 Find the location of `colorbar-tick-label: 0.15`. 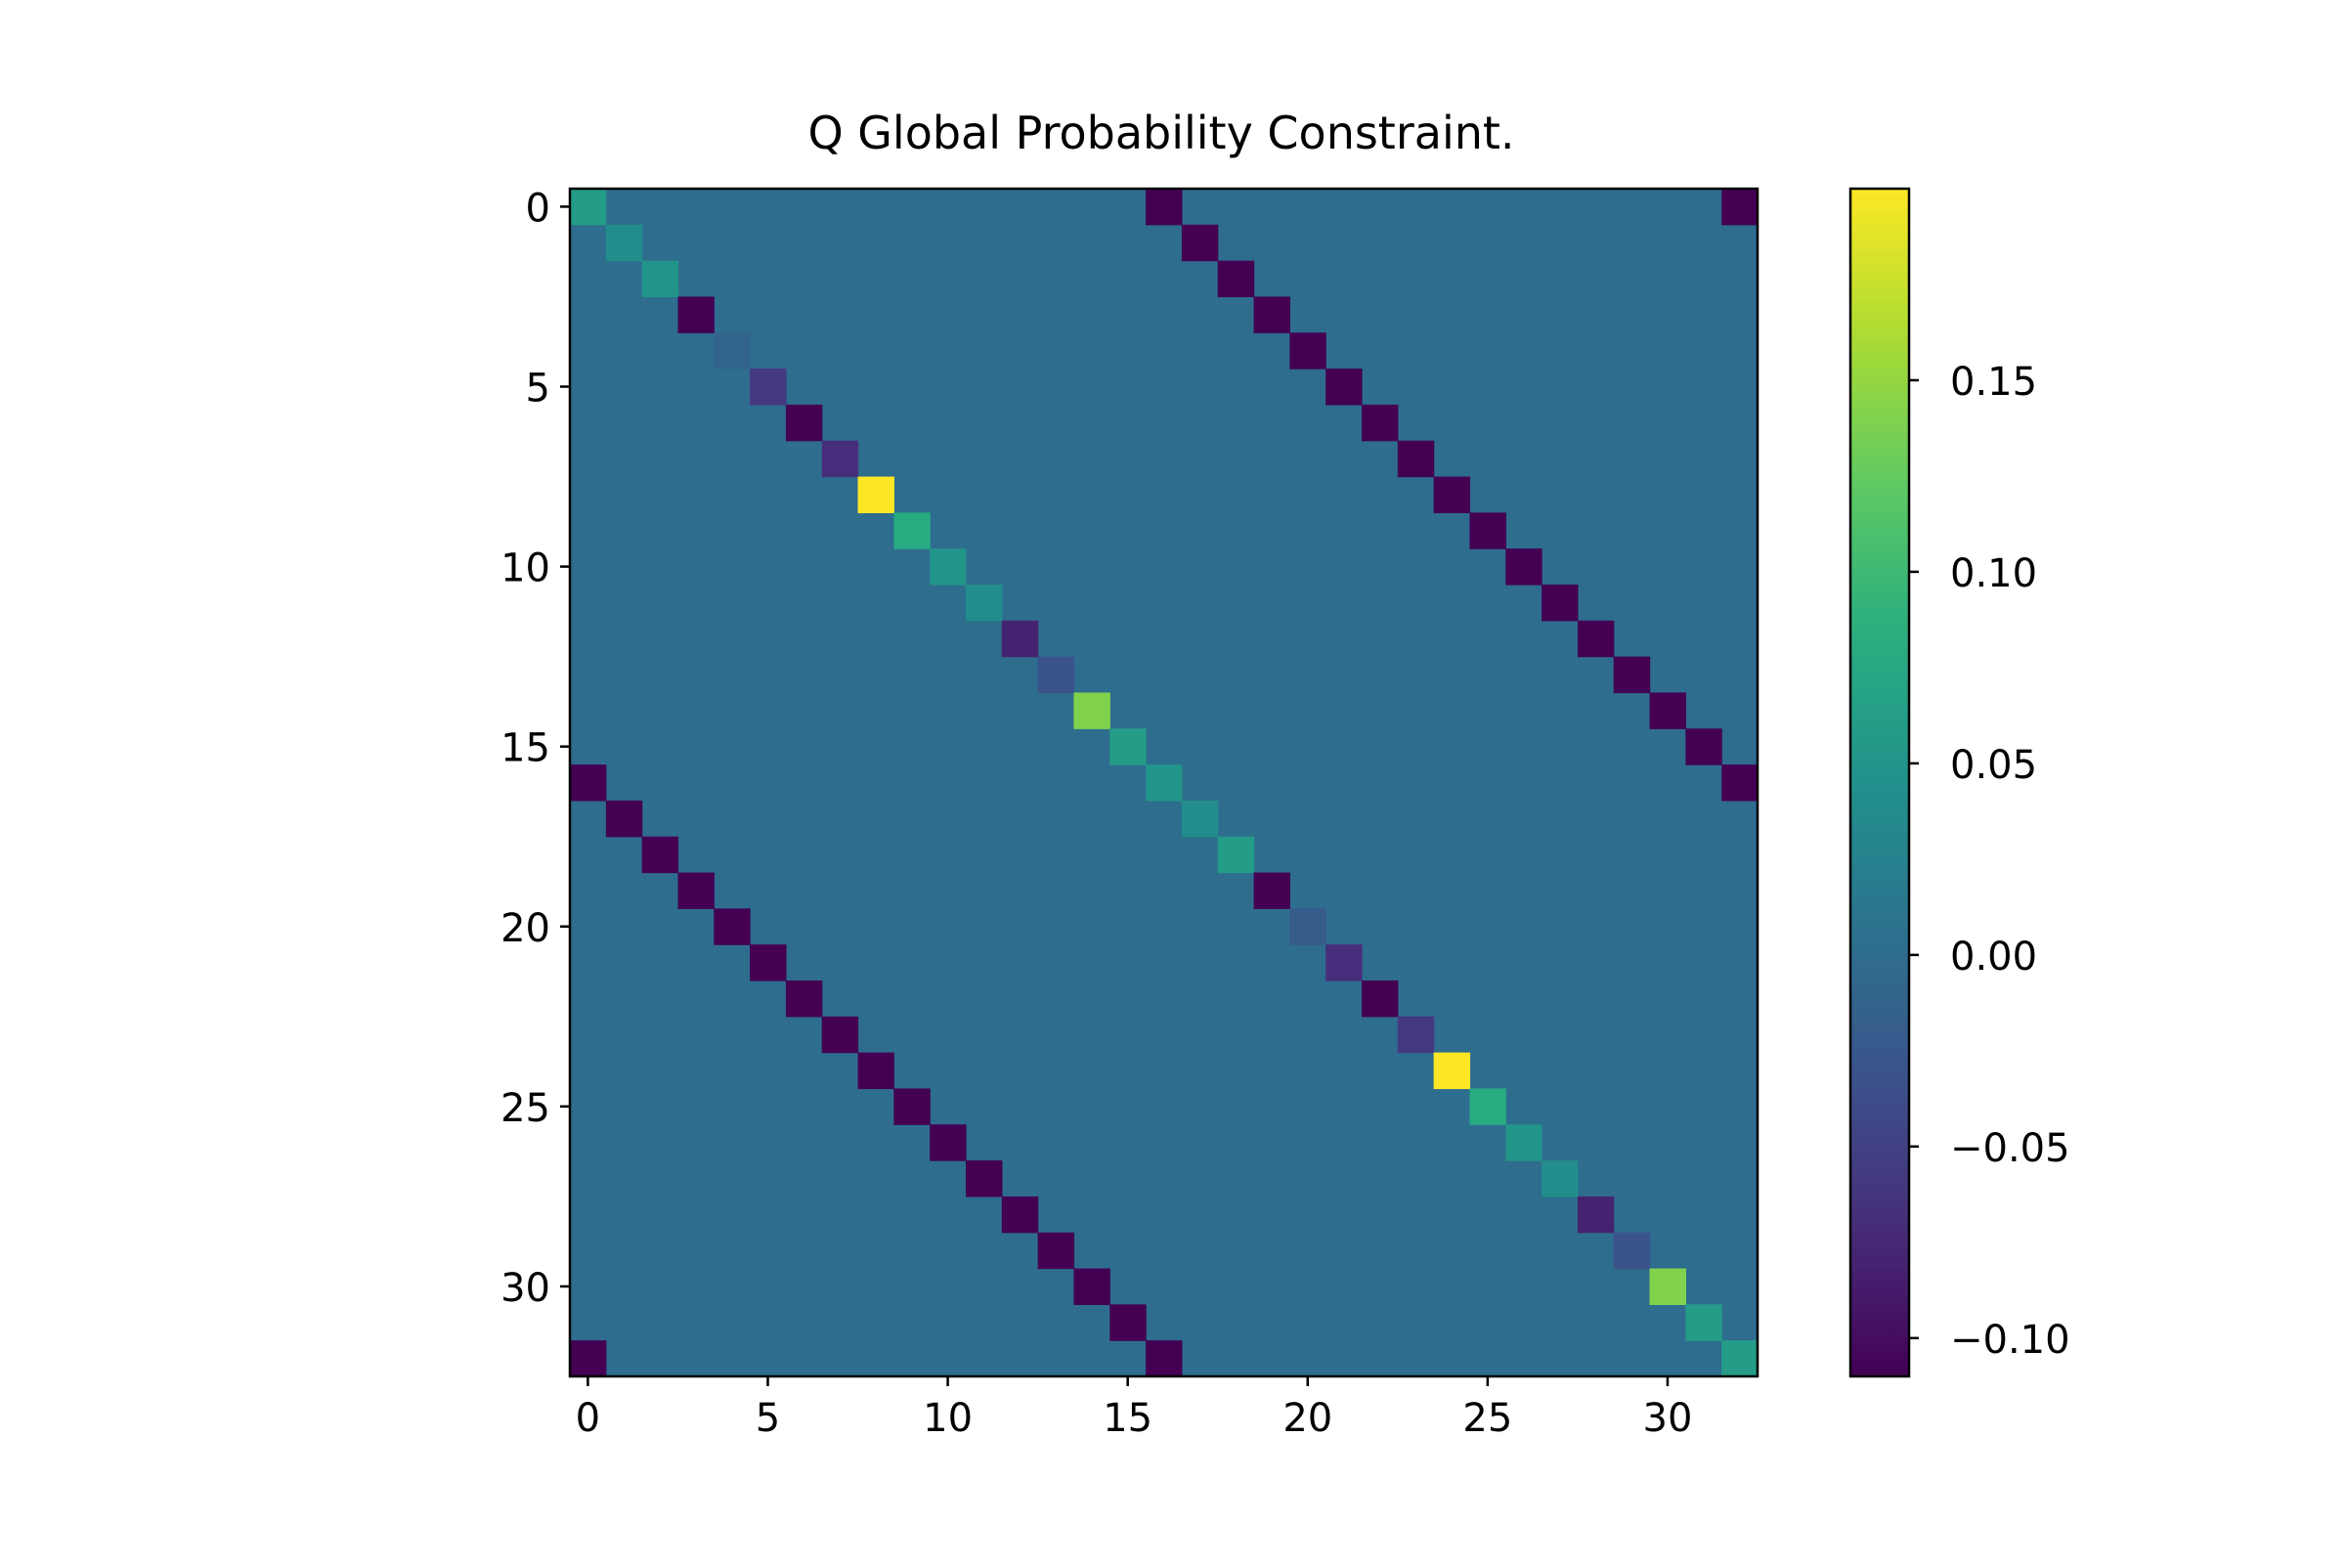

colorbar-tick-label: 0.15 is located at coordinates (1994, 383).